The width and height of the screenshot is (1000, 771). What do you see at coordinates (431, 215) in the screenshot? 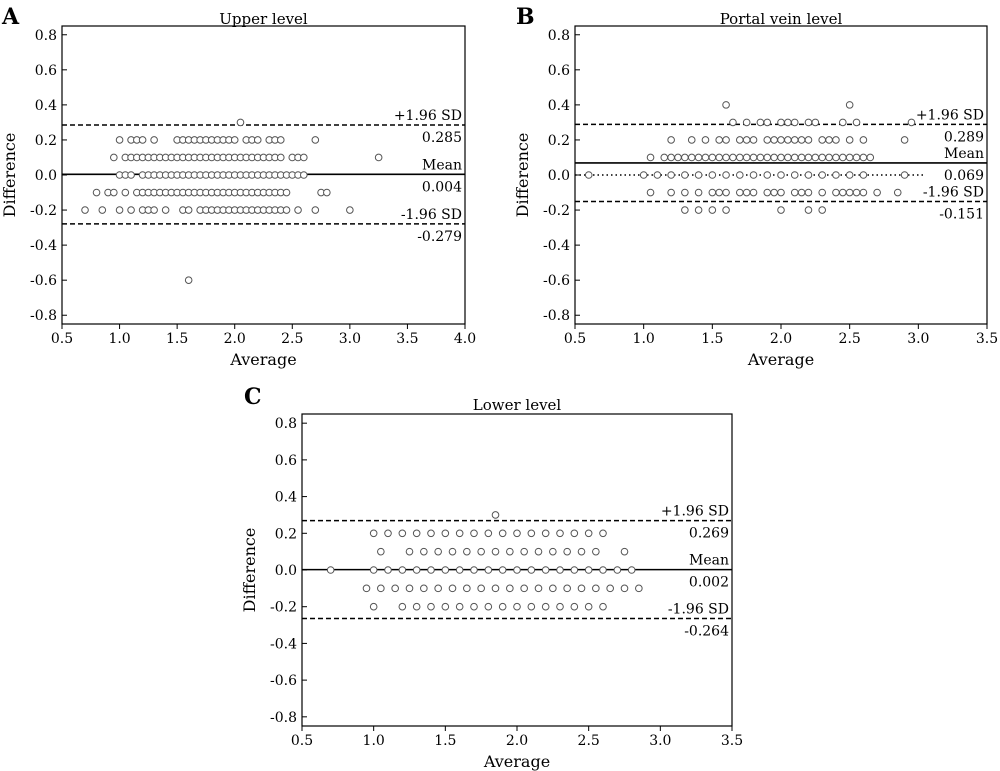
I see `lower-limit-label: -1.96 SD` at bounding box center [431, 215].